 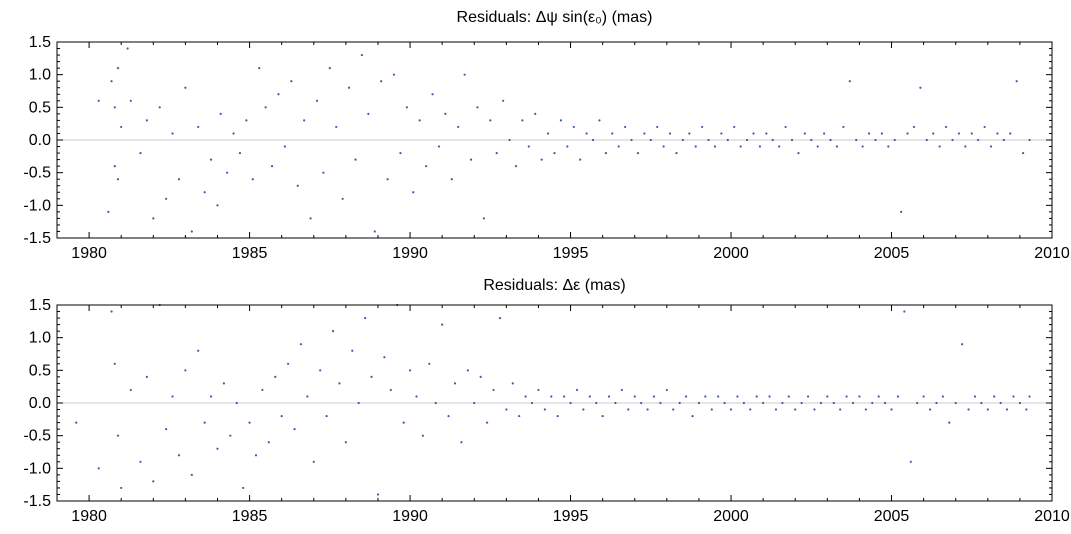 What do you see at coordinates (1052, 516) in the screenshot?
I see `x-tick-label: 2010` at bounding box center [1052, 516].